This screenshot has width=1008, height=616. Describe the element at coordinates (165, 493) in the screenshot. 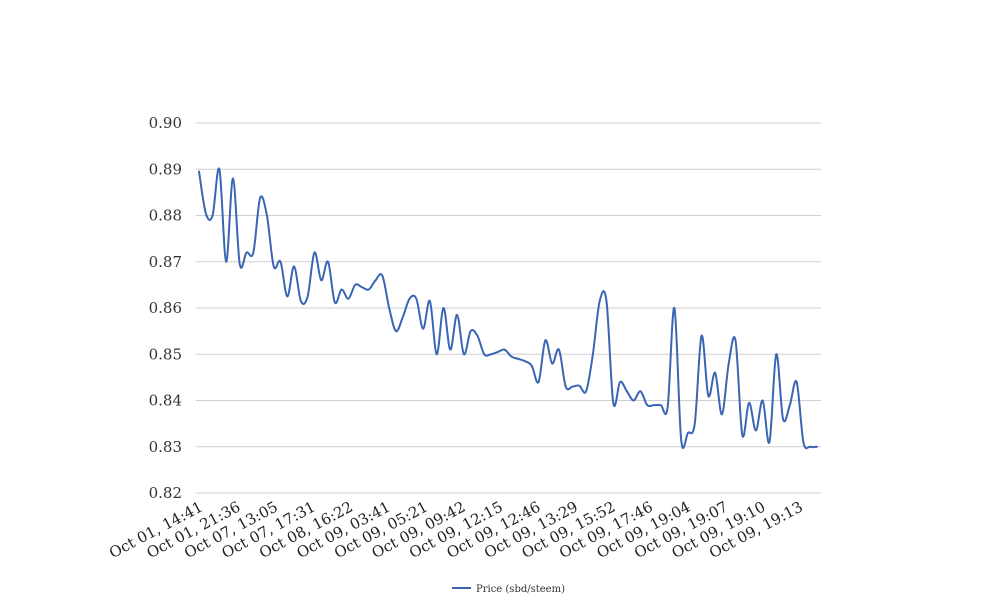

I see `y-tick-label: 0.82` at that location.